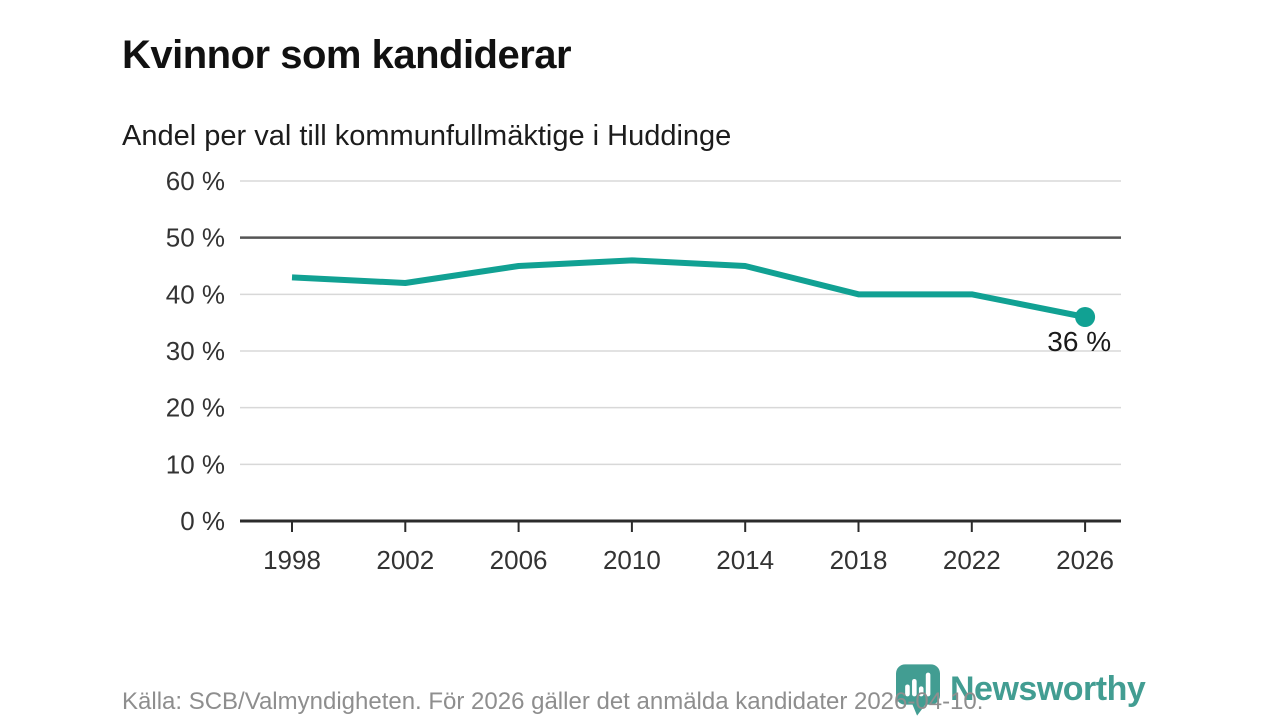  Describe the element at coordinates (195, 351) in the screenshot. I see `y-tick-label: 30 %` at that location.